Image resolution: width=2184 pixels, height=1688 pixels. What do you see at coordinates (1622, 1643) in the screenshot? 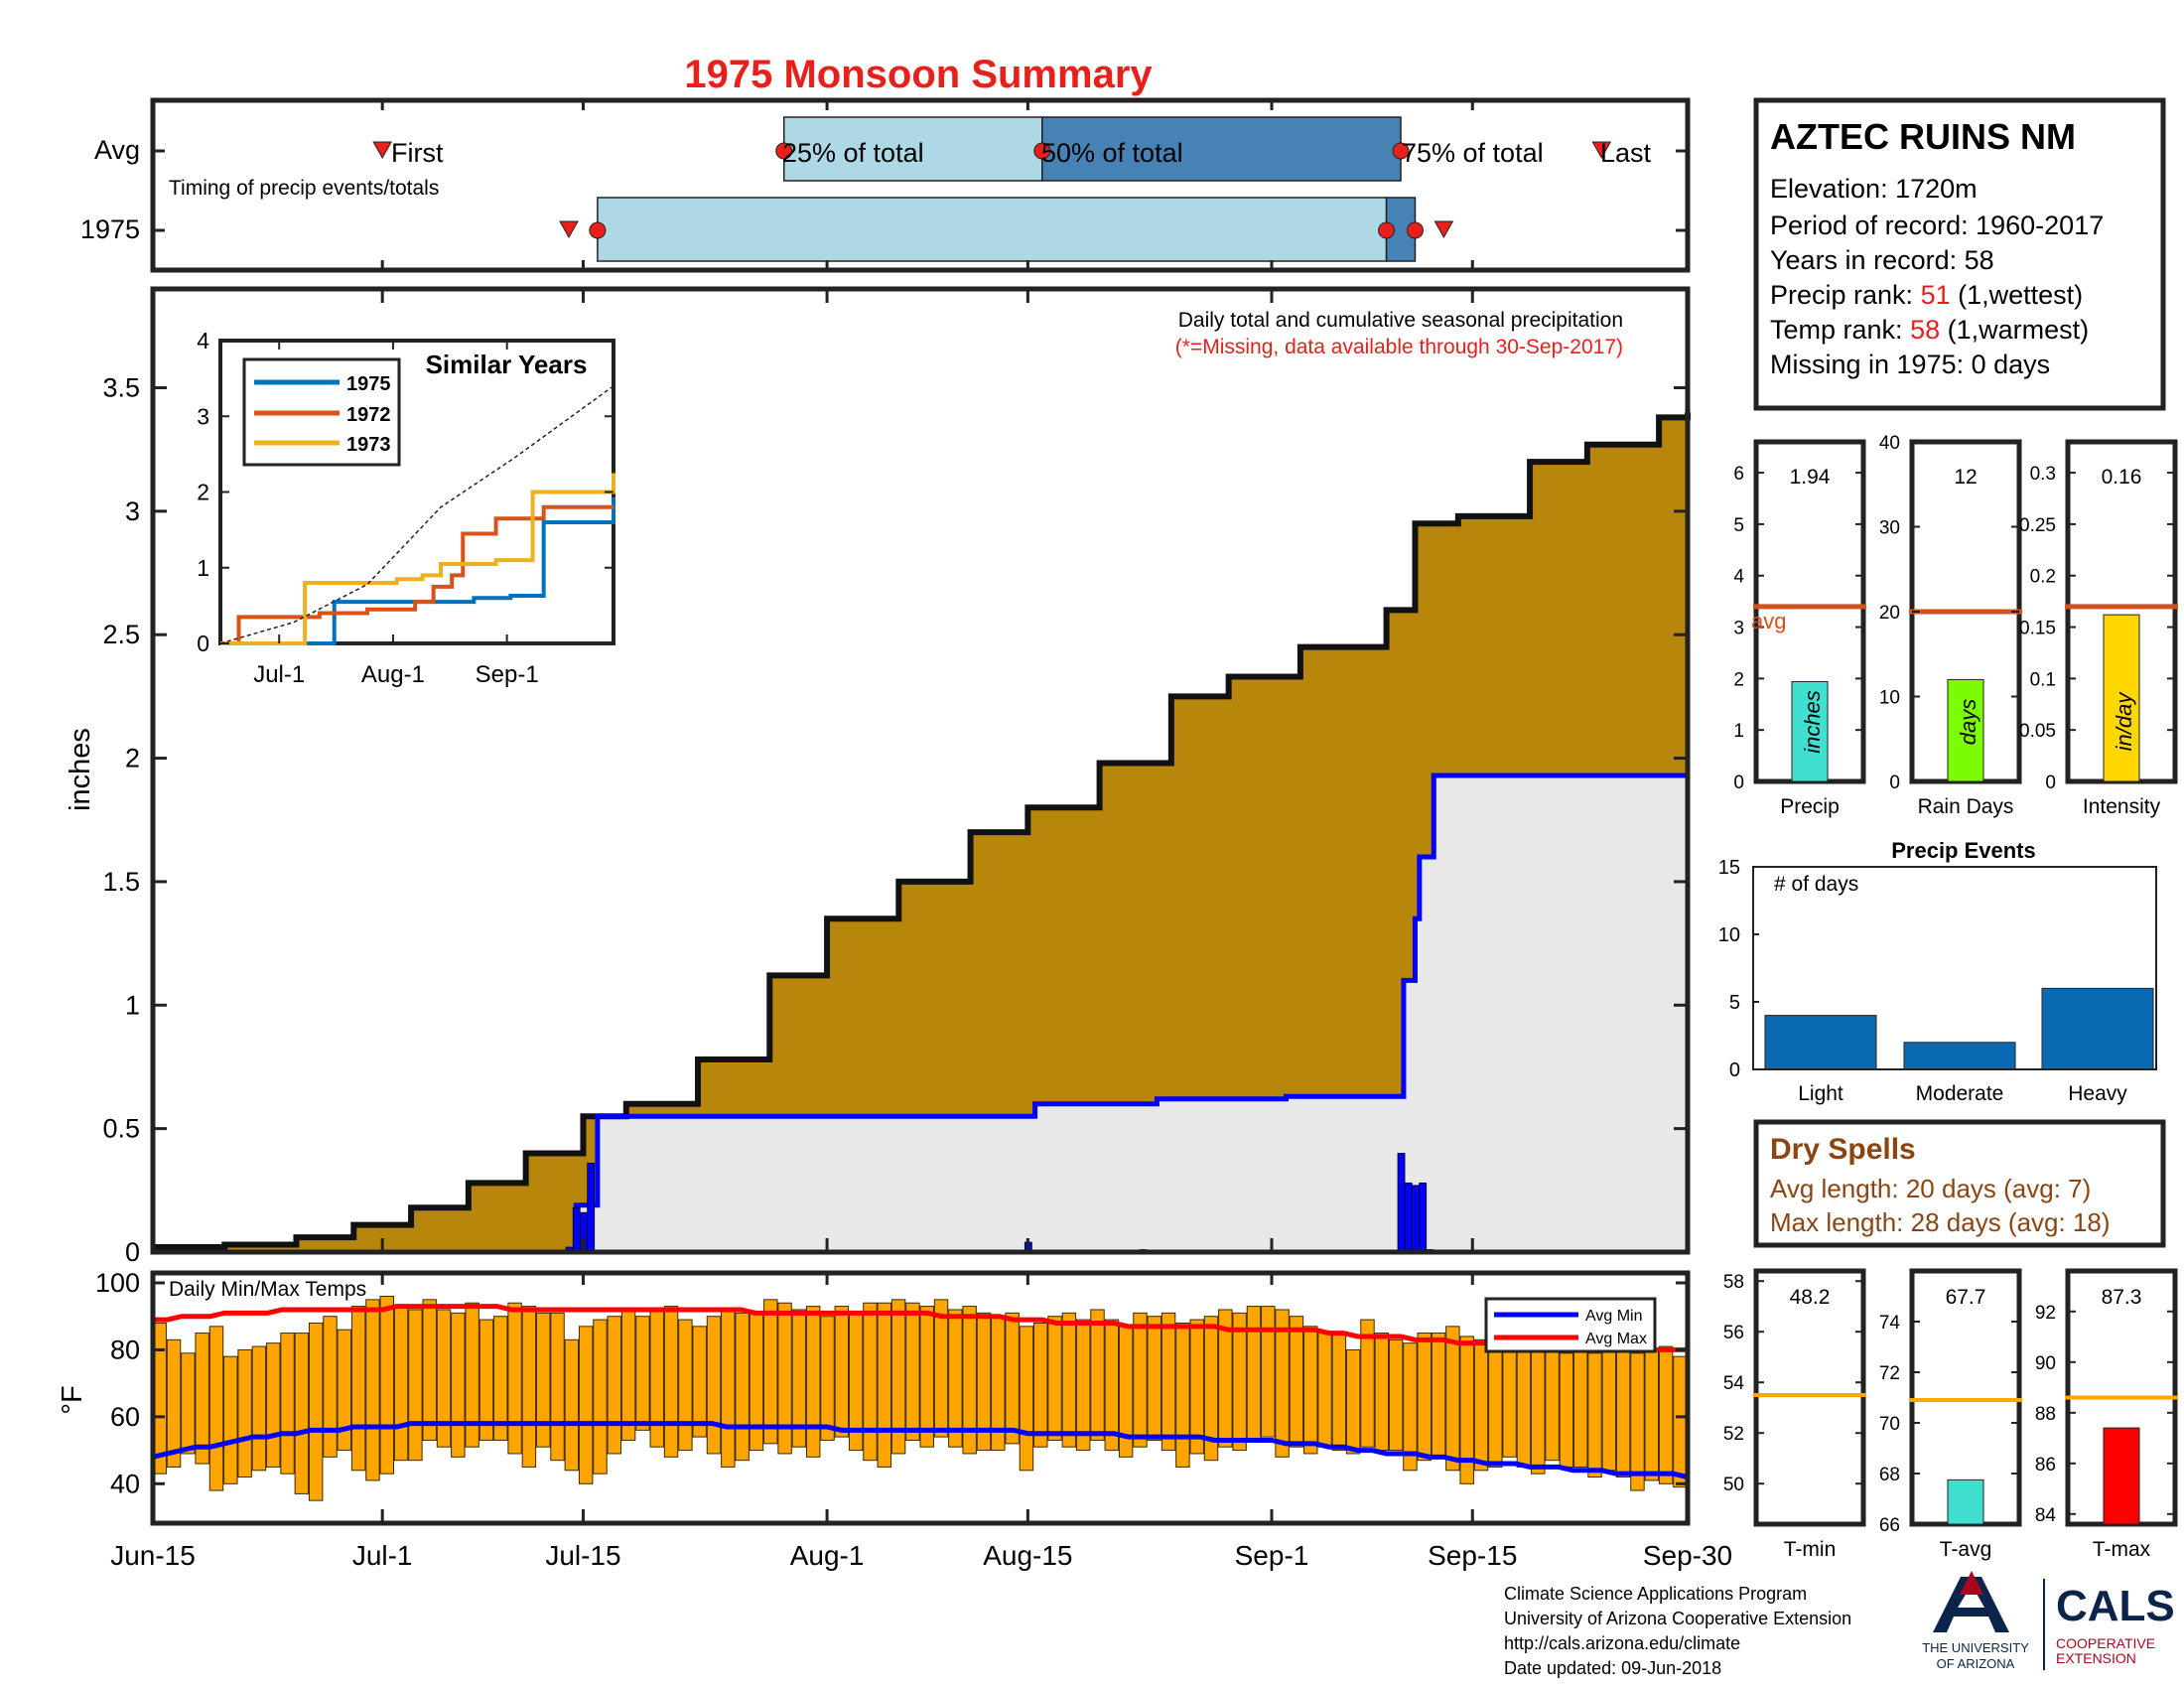
I see `footer-line-3: http://cals.arizona.edu/climate` at bounding box center [1622, 1643].